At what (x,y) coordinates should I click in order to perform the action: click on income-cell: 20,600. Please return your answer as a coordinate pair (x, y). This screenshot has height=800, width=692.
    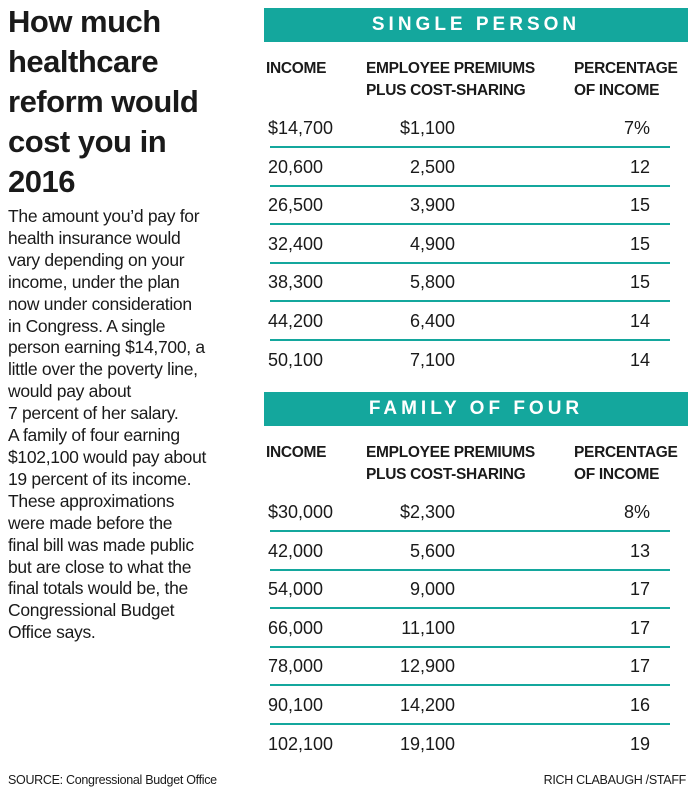
    Looking at the image, I should click on (296, 166).